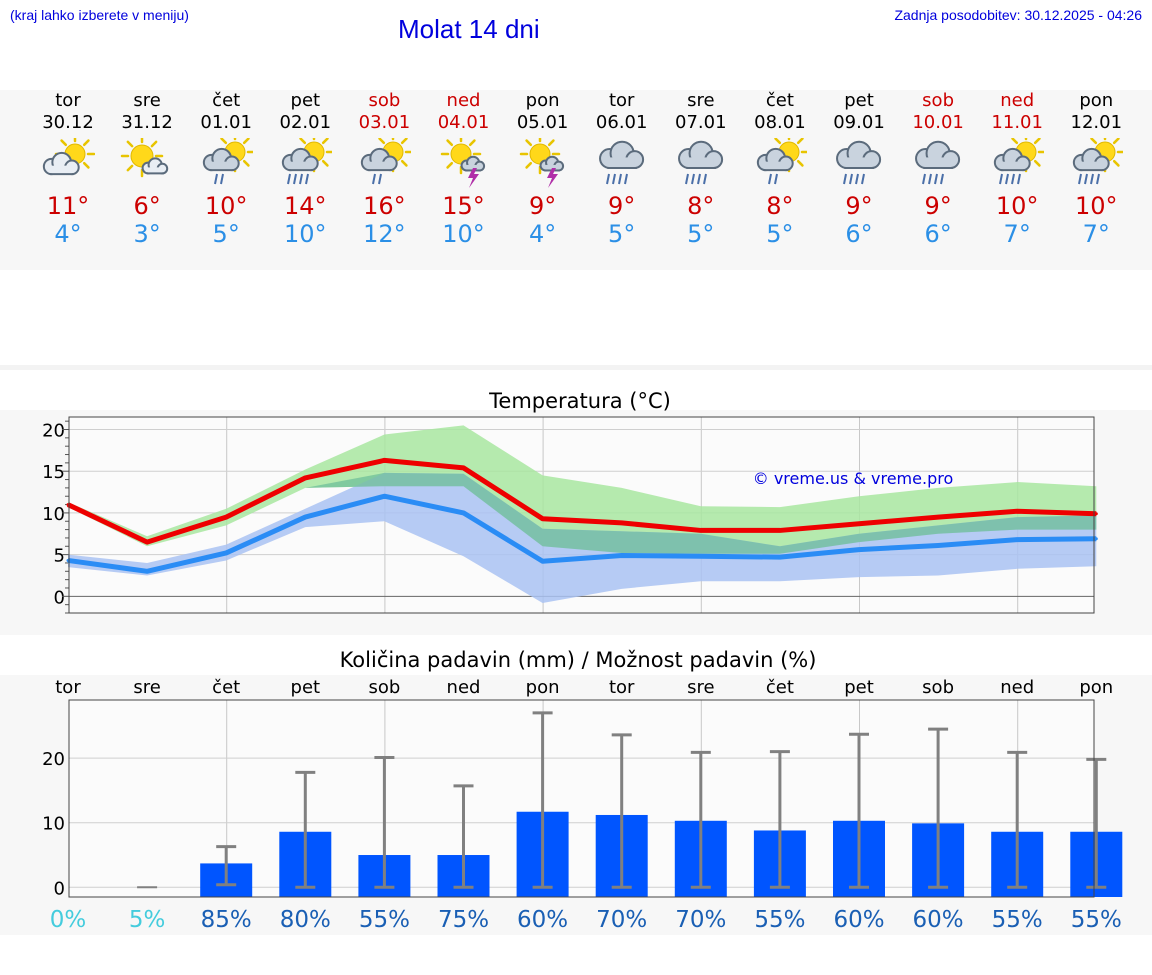 The width and height of the screenshot is (1152, 975). I want to click on precipitation-chance: 80%, so click(305, 920).